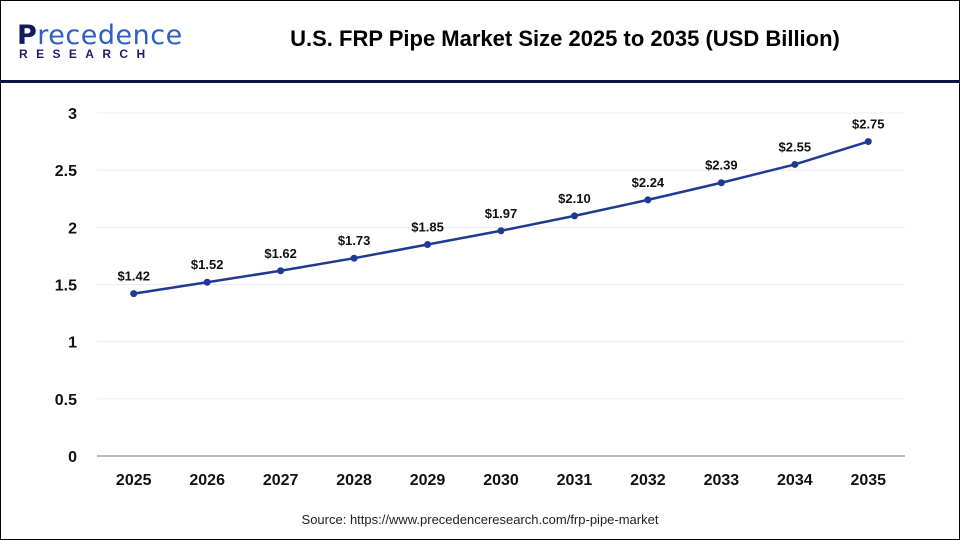 This screenshot has height=540, width=960. I want to click on y-tick-label: 2, so click(72, 228).